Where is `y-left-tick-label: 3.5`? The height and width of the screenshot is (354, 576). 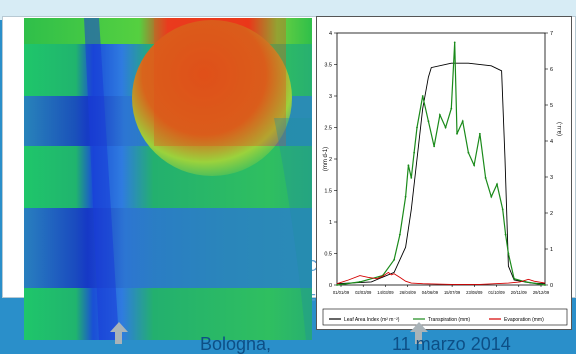 y-left-tick-label: 3.5 is located at coordinates (328, 66).